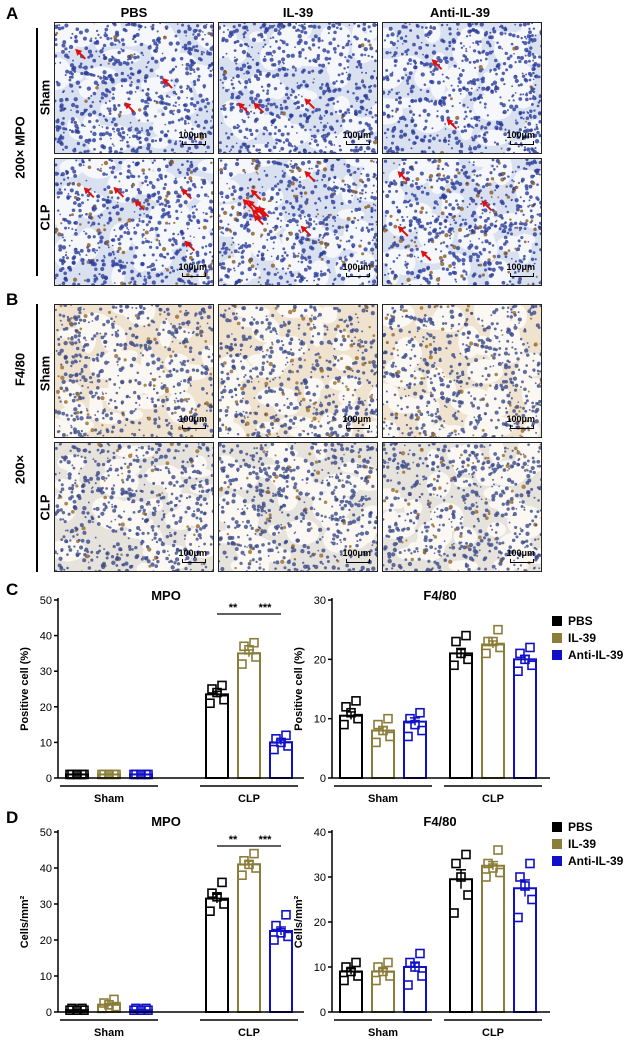  What do you see at coordinates (421, 696) in the screenshot?
I see `chart-f480-positive-cell: F4/80 Positive cell (%) 0 10 20 30 Sham CLP` at bounding box center [421, 696].